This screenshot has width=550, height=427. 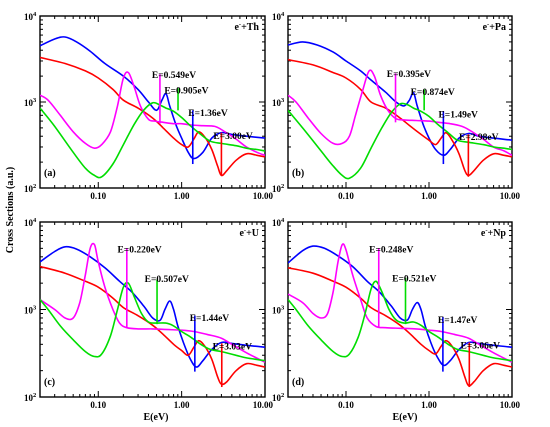 What do you see at coordinates (249, 233) in the screenshot?
I see `panel-title: e-+U` at bounding box center [249, 233].